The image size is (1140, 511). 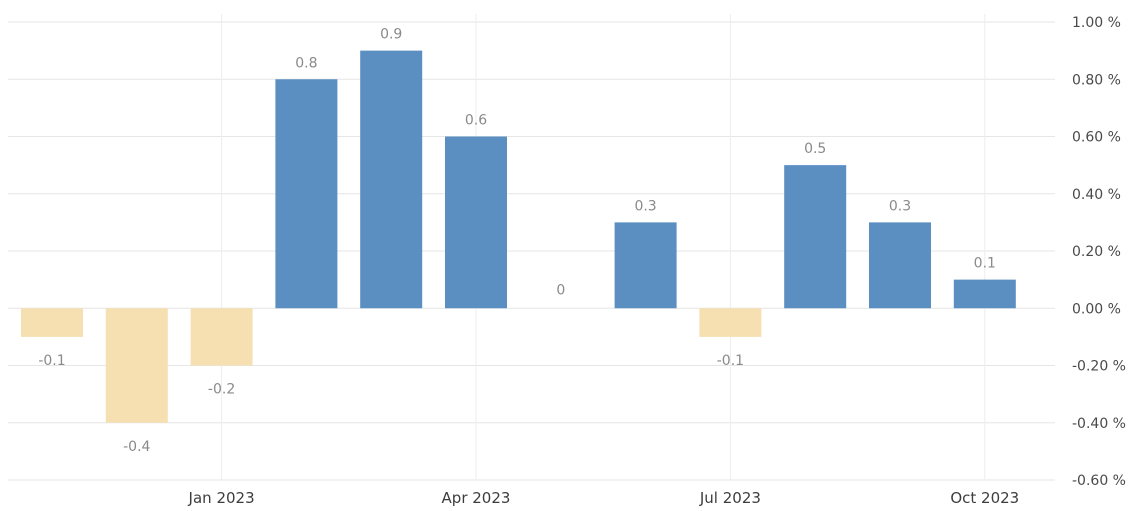 What do you see at coordinates (604, 498) in the screenshot?
I see `x-axis: Jan 2023 Apr 2023 Jul 2023 Oct 2023` at bounding box center [604, 498].